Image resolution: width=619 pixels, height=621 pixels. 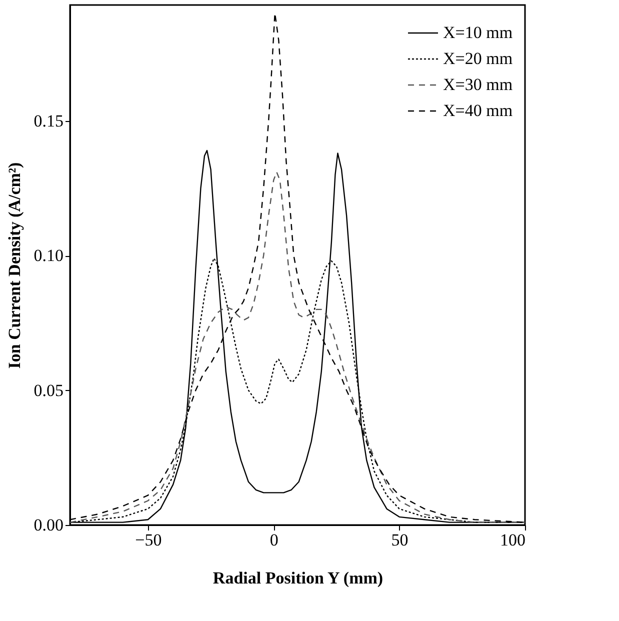 I want to click on x-tick-label: 100, so click(x=513, y=540).